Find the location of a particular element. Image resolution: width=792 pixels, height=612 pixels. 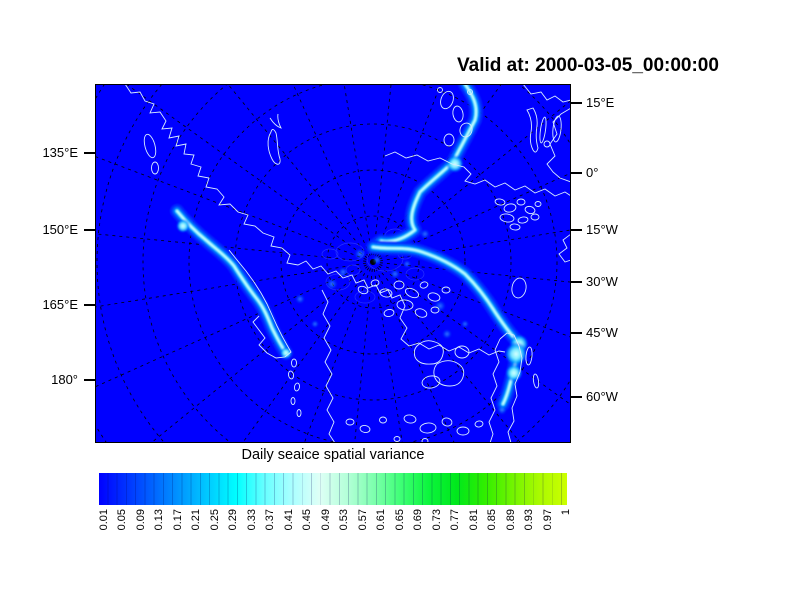

colorbar-tick-label: 0.17 is located at coordinates (177, 520).